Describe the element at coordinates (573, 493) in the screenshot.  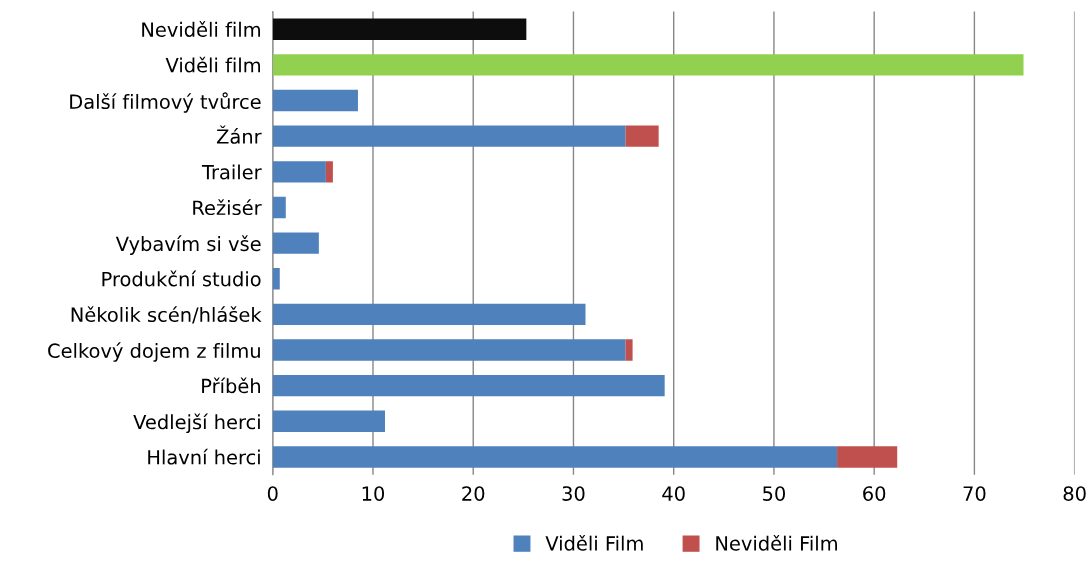
I see `x-tick-label: 30` at that location.